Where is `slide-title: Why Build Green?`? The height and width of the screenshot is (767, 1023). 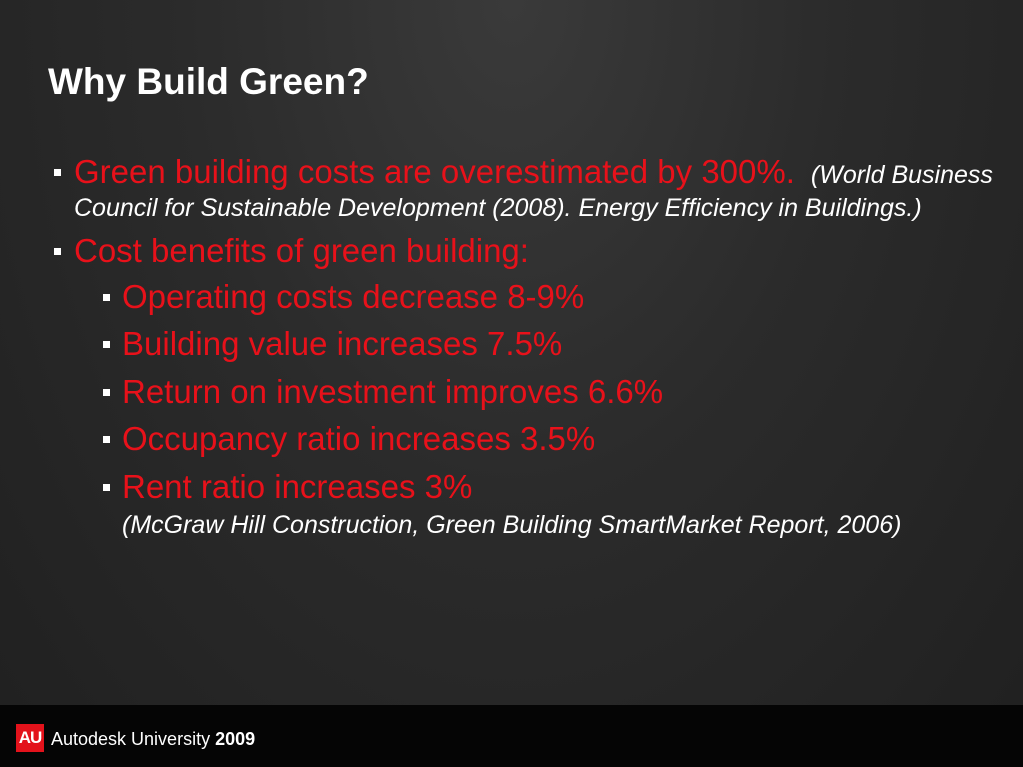 slide-title: Why Build Green? is located at coordinates (208, 81).